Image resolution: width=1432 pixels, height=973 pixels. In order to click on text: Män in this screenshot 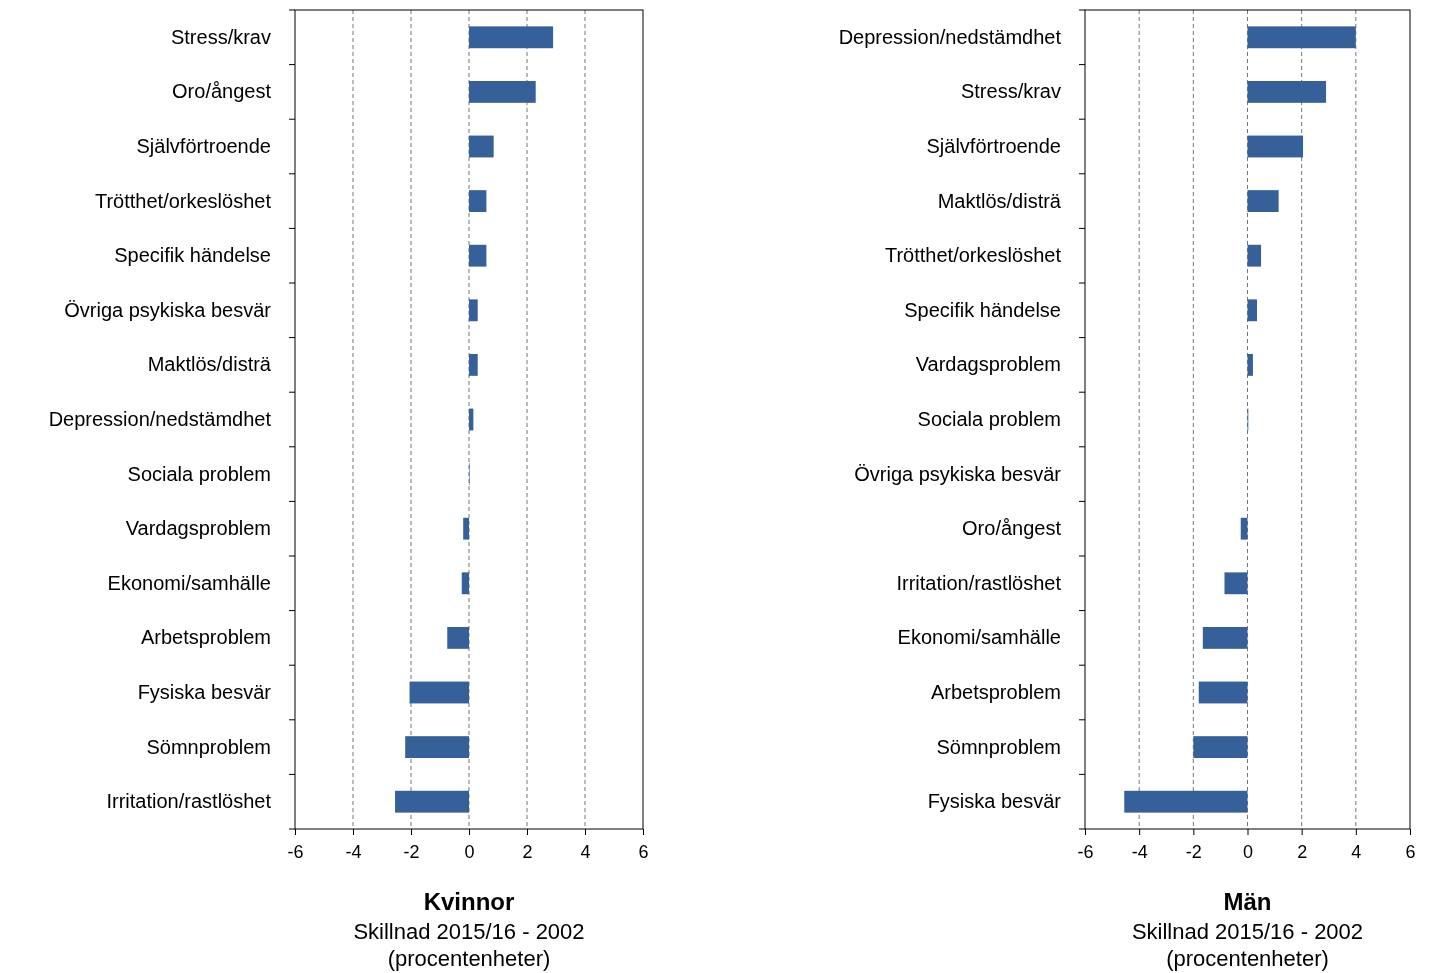, I will do `click(1247, 901)`.